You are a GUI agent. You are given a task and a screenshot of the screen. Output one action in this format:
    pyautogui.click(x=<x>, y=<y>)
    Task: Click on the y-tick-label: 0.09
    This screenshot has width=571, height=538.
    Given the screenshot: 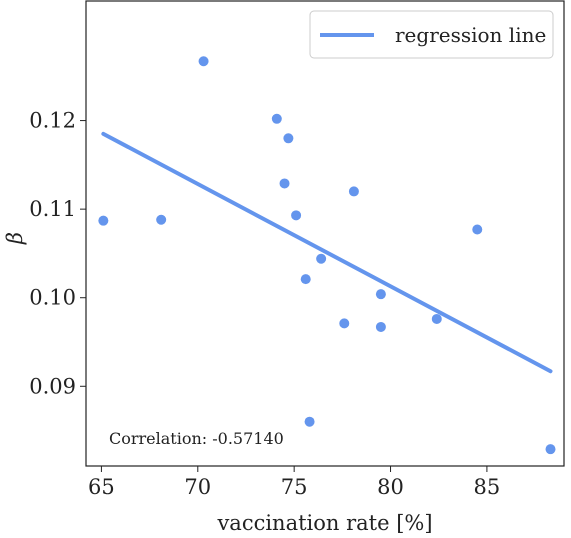 What is the action you would take?
    pyautogui.click(x=52, y=386)
    